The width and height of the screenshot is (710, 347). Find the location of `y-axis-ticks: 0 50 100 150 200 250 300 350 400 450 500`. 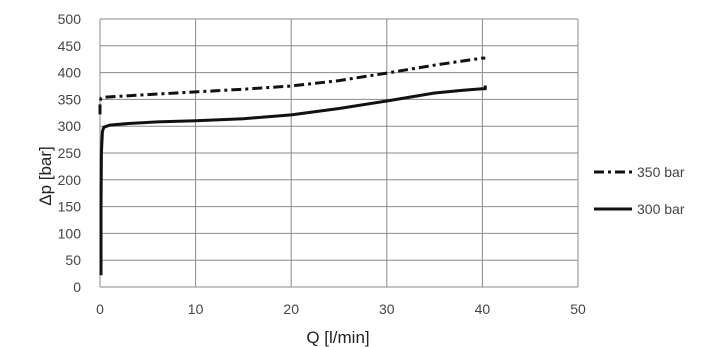

y-axis-ticks: 0 50 100 150 200 250 300 350 400 450 500 is located at coordinates (70, 153).